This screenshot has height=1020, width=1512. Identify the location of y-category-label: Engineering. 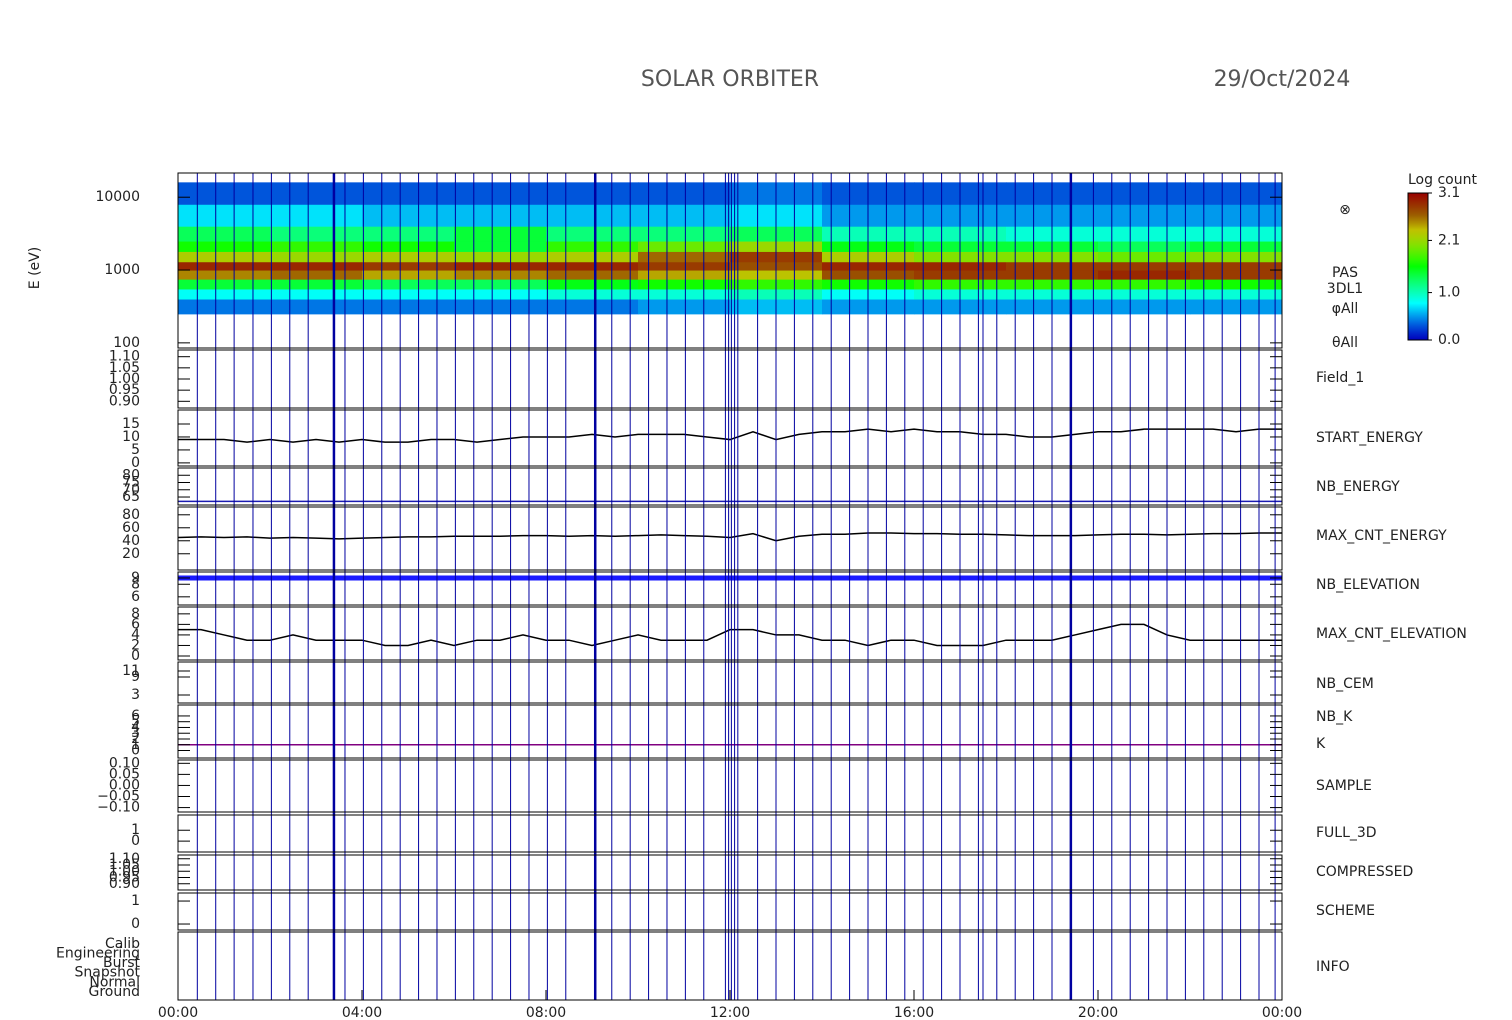
(98, 954).